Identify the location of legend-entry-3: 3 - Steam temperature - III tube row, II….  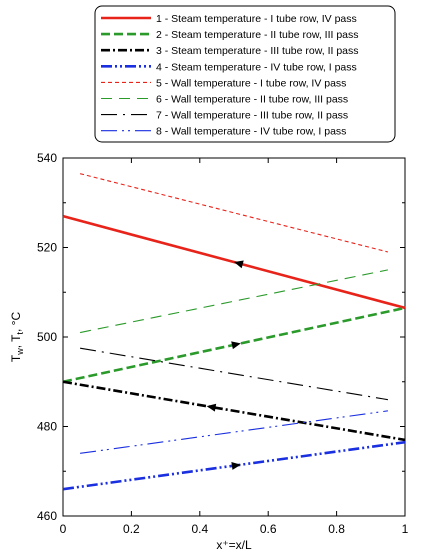
(257, 51).